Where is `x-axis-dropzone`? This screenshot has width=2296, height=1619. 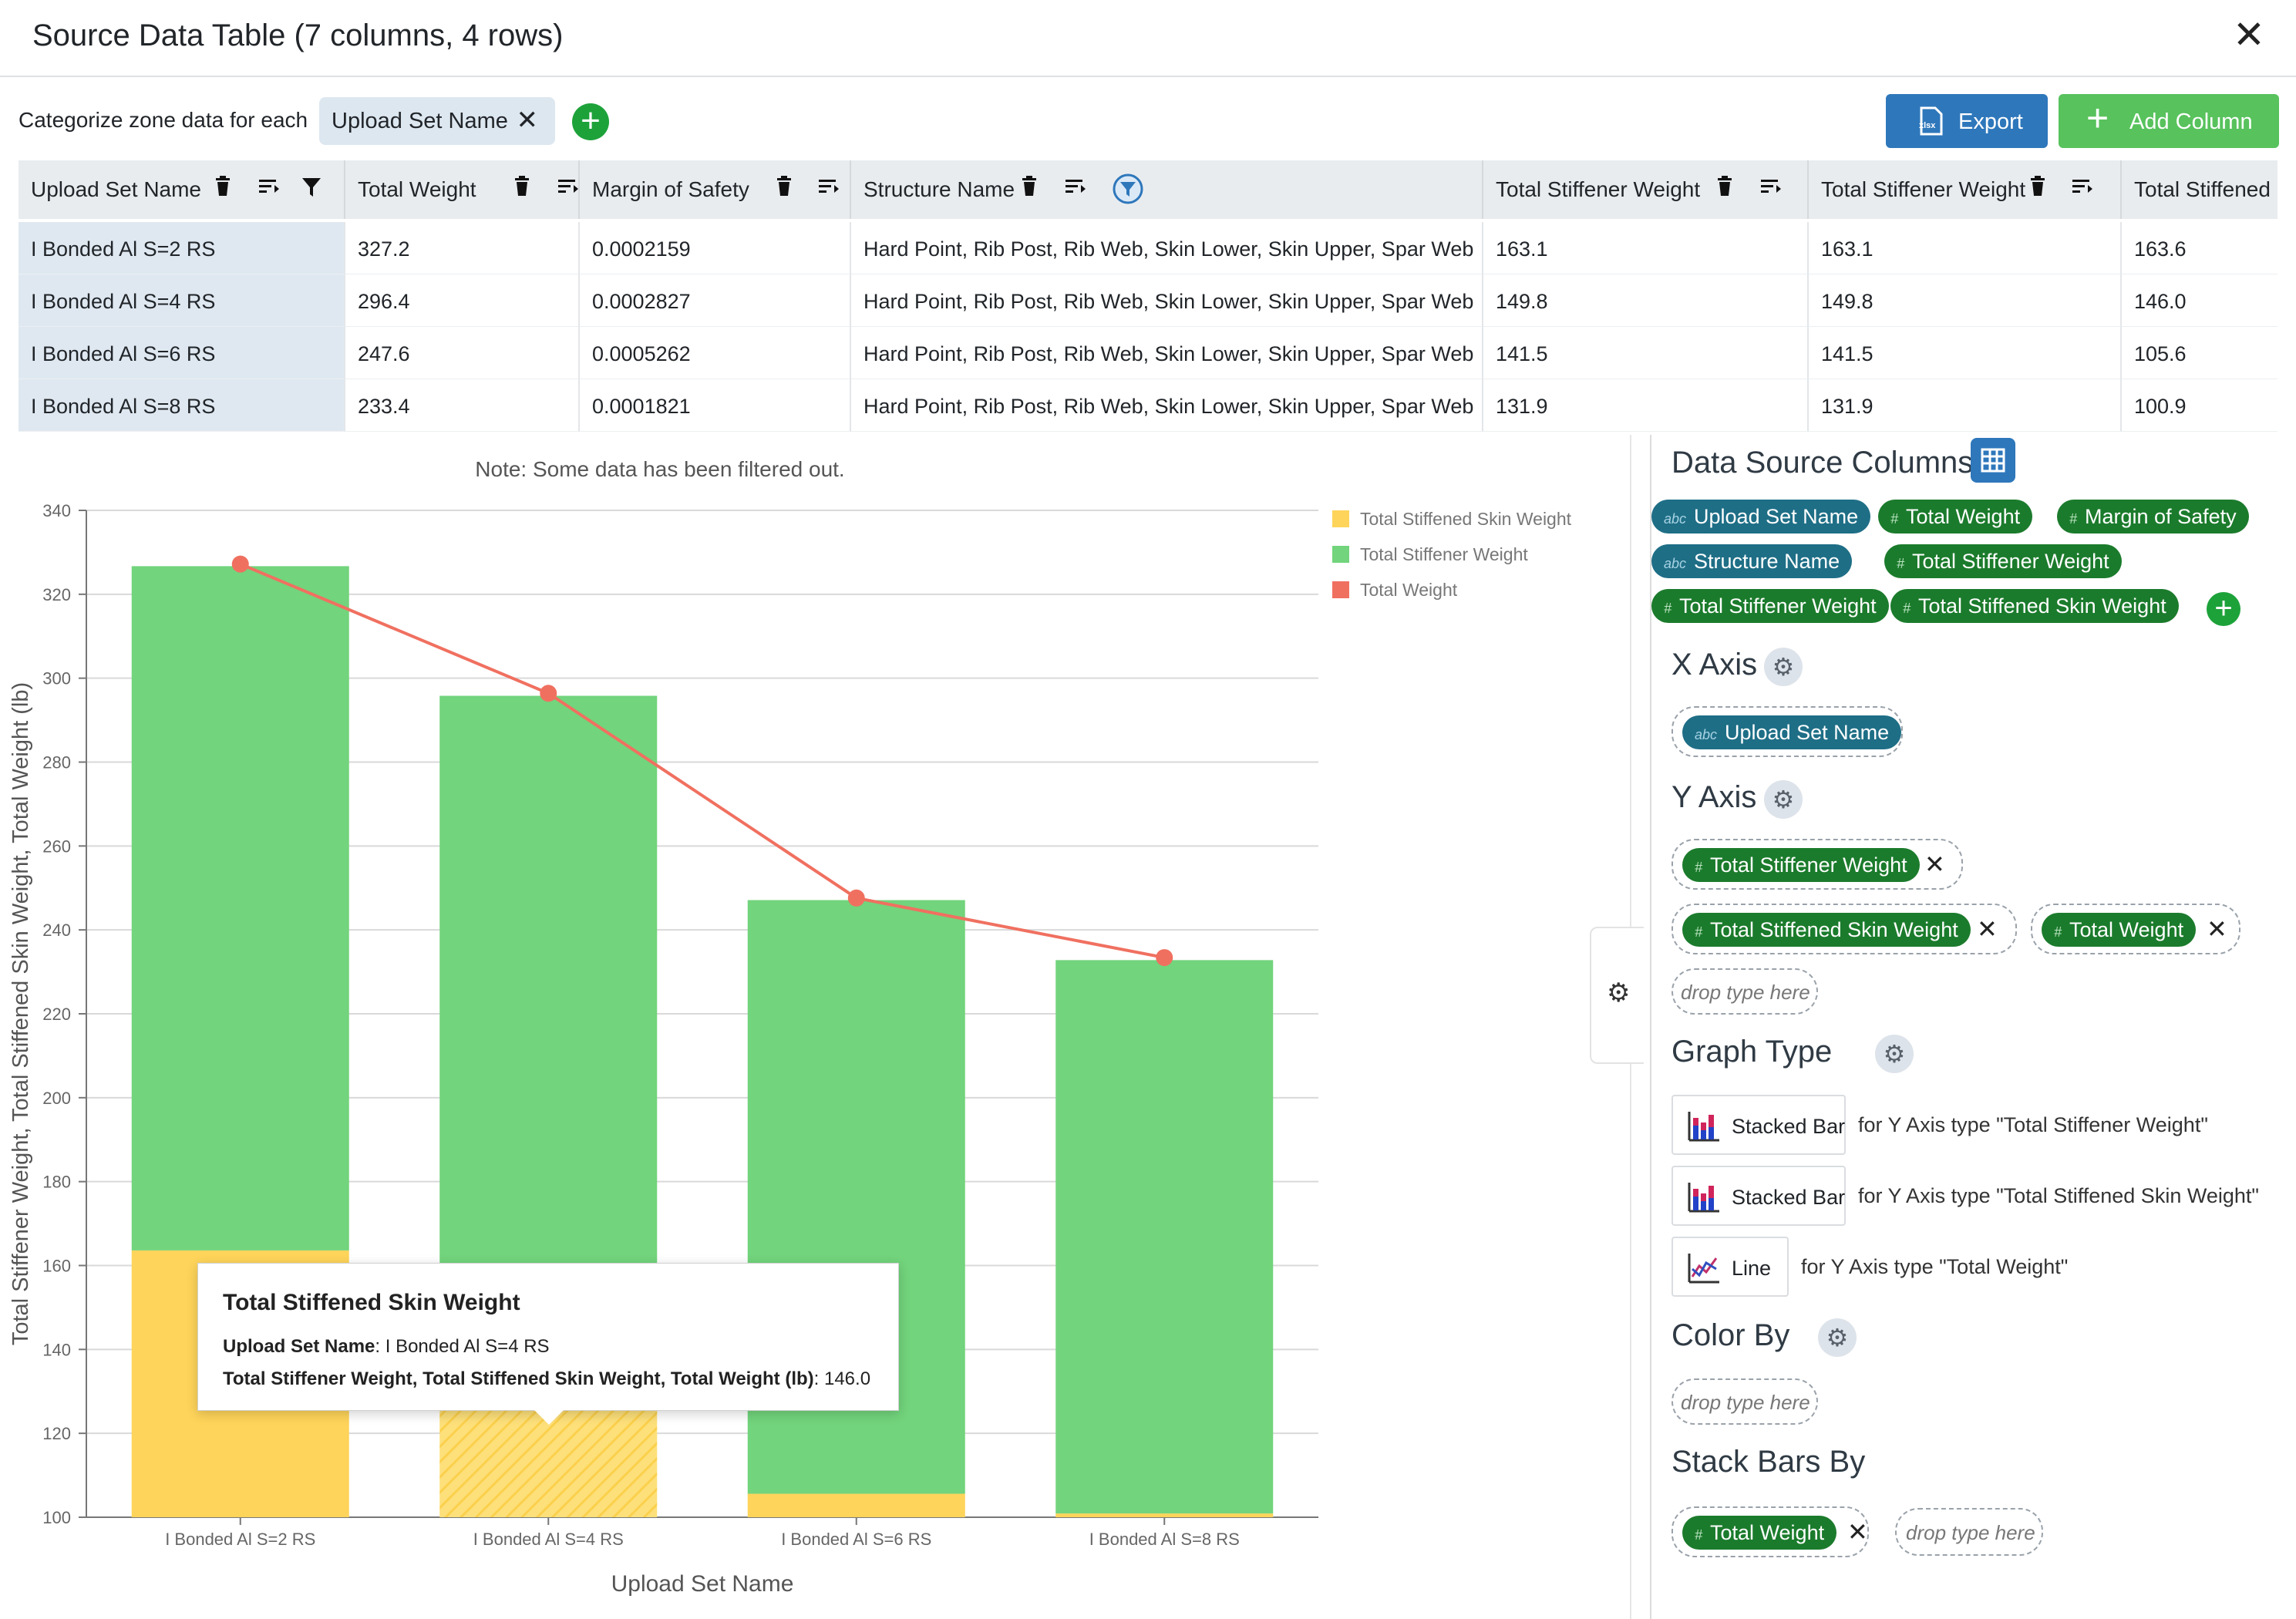
x-axis-dropzone is located at coordinates (1787, 731).